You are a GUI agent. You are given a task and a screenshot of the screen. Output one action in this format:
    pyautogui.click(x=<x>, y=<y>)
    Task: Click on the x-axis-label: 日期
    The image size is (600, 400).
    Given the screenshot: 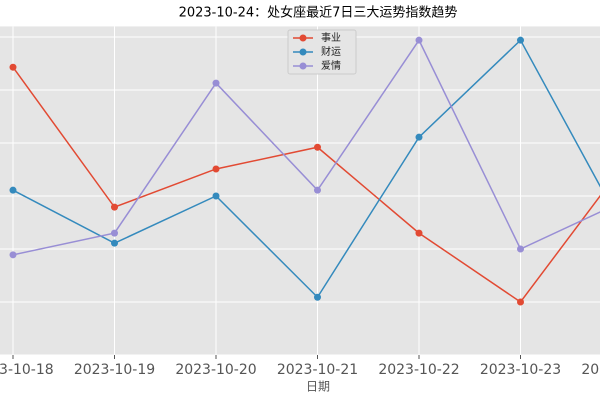 What is the action you would take?
    pyautogui.click(x=318, y=387)
    